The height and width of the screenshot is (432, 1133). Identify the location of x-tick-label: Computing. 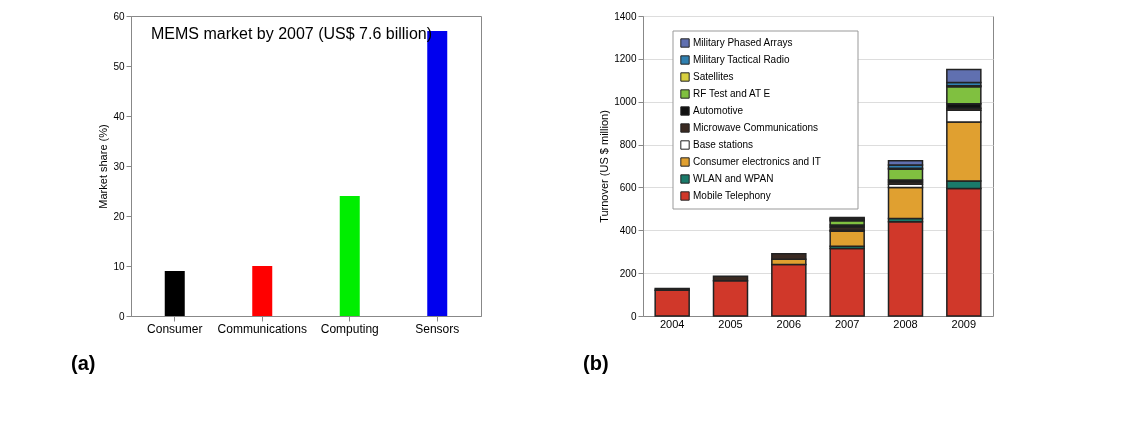
(349, 328).